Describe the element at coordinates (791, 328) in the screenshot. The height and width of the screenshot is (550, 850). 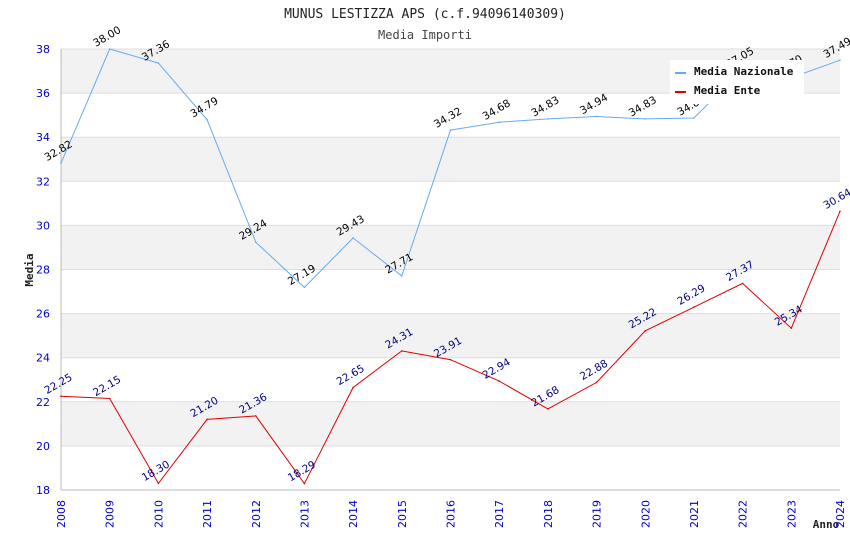
I see `point-1-2023` at that location.